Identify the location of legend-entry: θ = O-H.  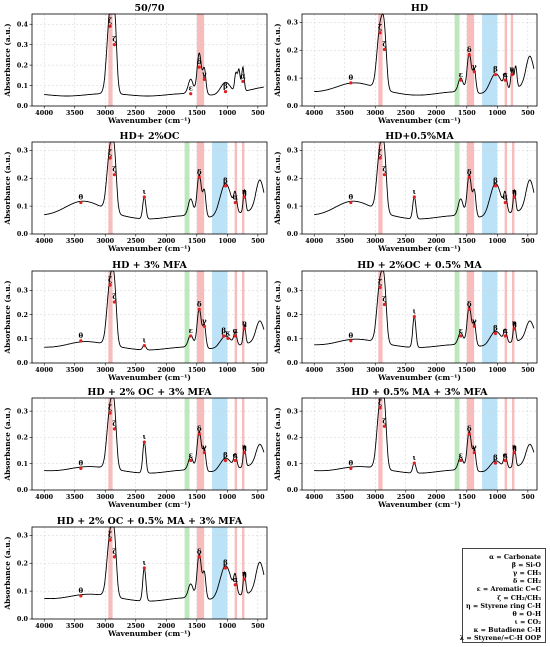
(526, 613).